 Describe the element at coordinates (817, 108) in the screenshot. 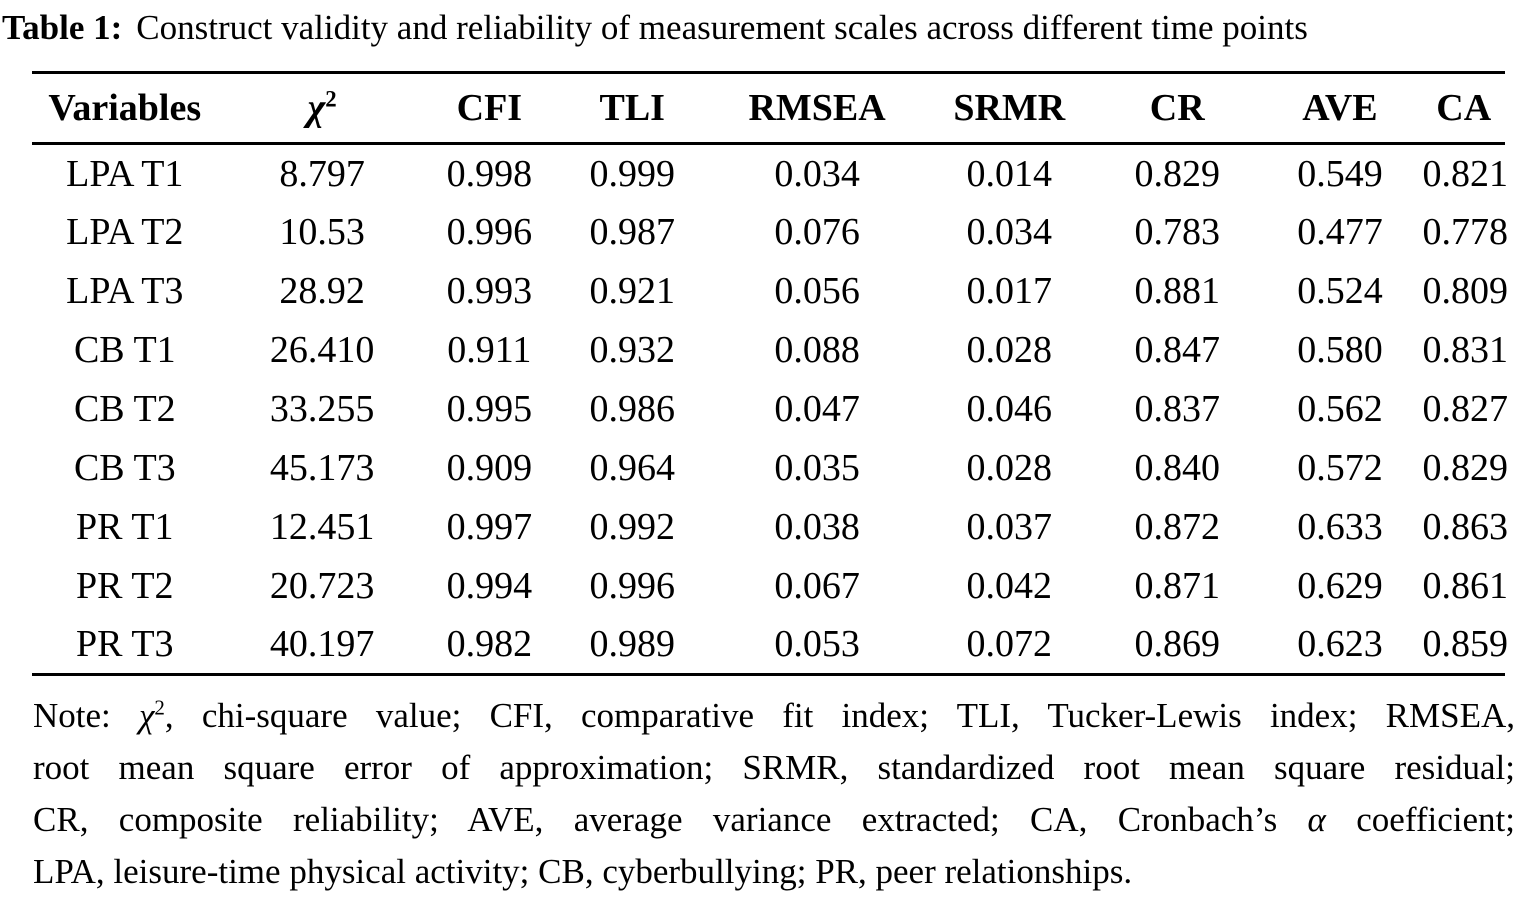

I see `column-header: RMSEA` at that location.